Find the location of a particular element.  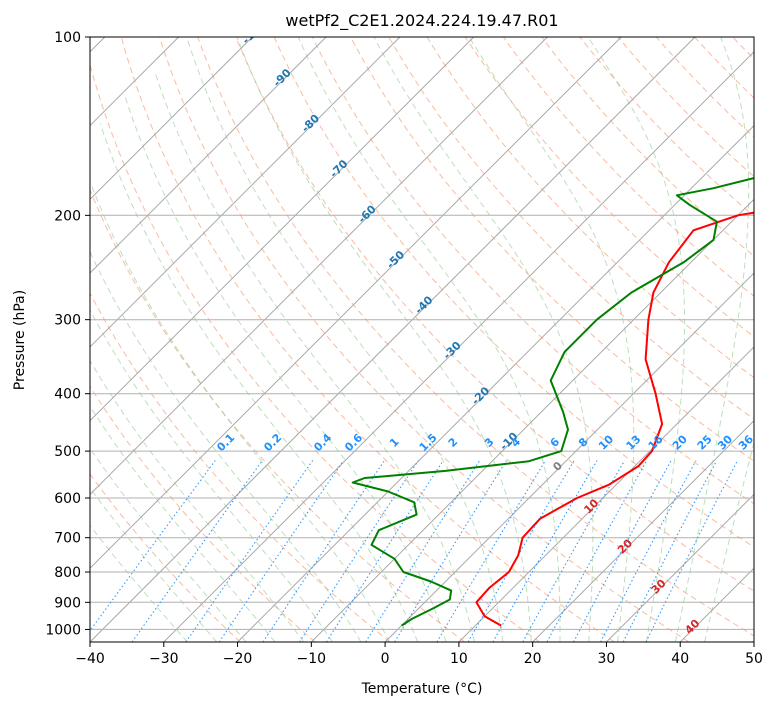

y-tick-label: 300 is located at coordinates (67, 321).